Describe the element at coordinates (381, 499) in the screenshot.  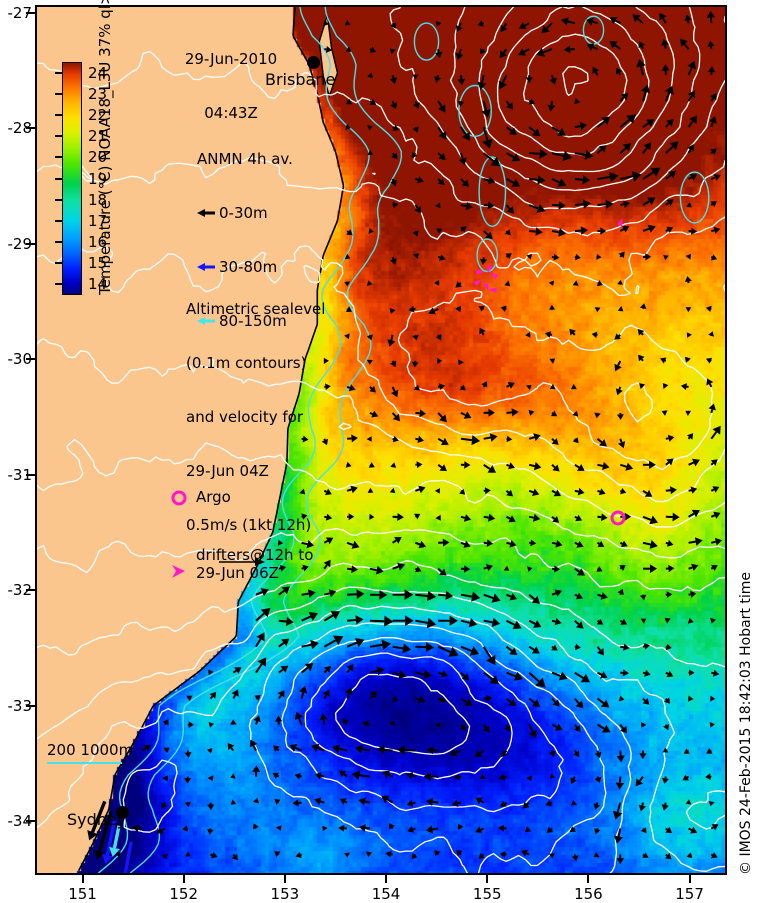
I see `ssh-contour--0.0` at that location.